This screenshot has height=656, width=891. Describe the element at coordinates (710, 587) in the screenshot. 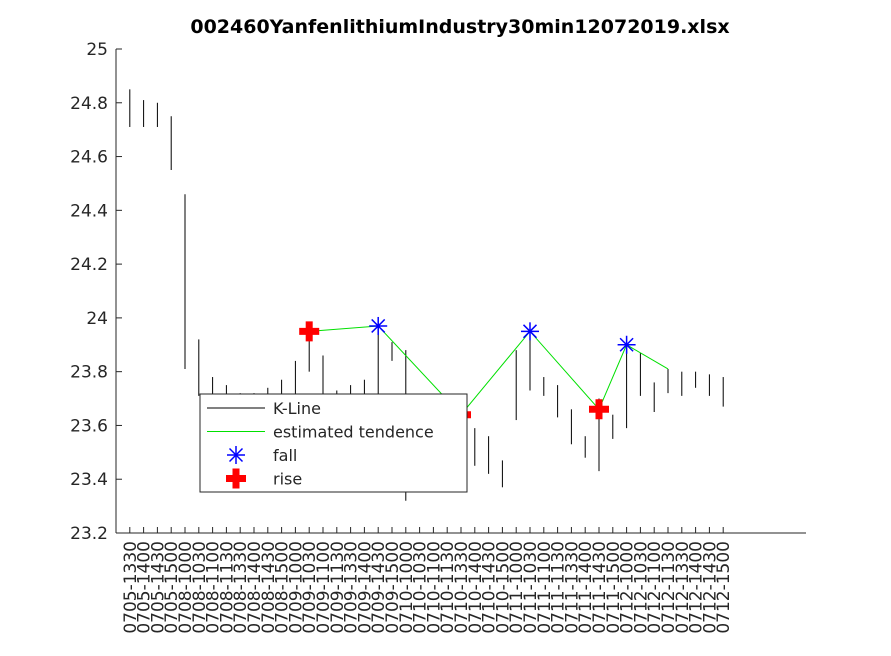

I see `x-tick-label: 0712-1430` at that location.